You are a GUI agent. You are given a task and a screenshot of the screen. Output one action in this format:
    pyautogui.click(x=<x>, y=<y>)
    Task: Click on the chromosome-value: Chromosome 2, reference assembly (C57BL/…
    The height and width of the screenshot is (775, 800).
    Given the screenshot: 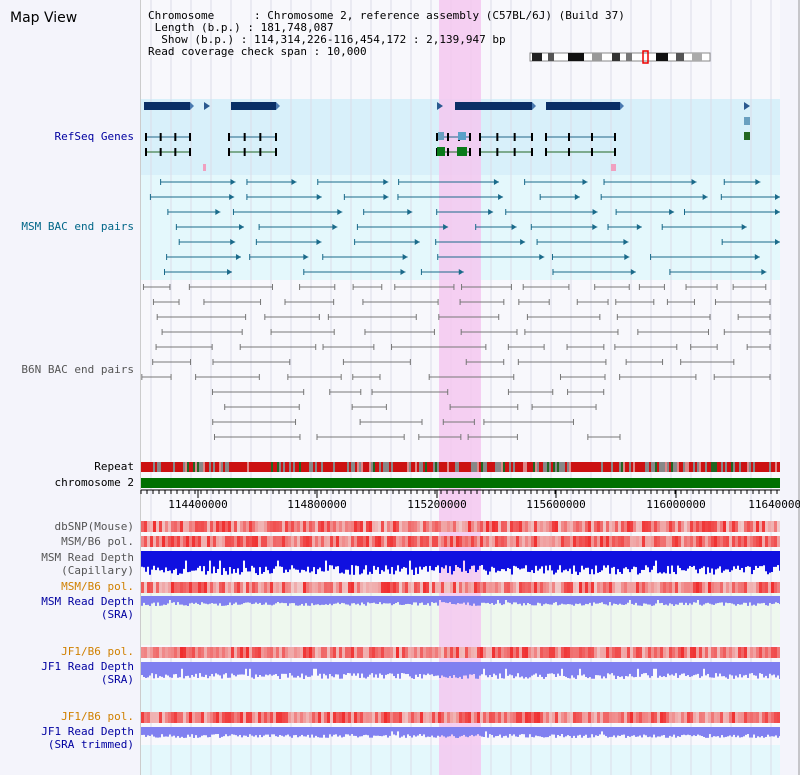 What is the action you would take?
    pyautogui.click(x=446, y=15)
    